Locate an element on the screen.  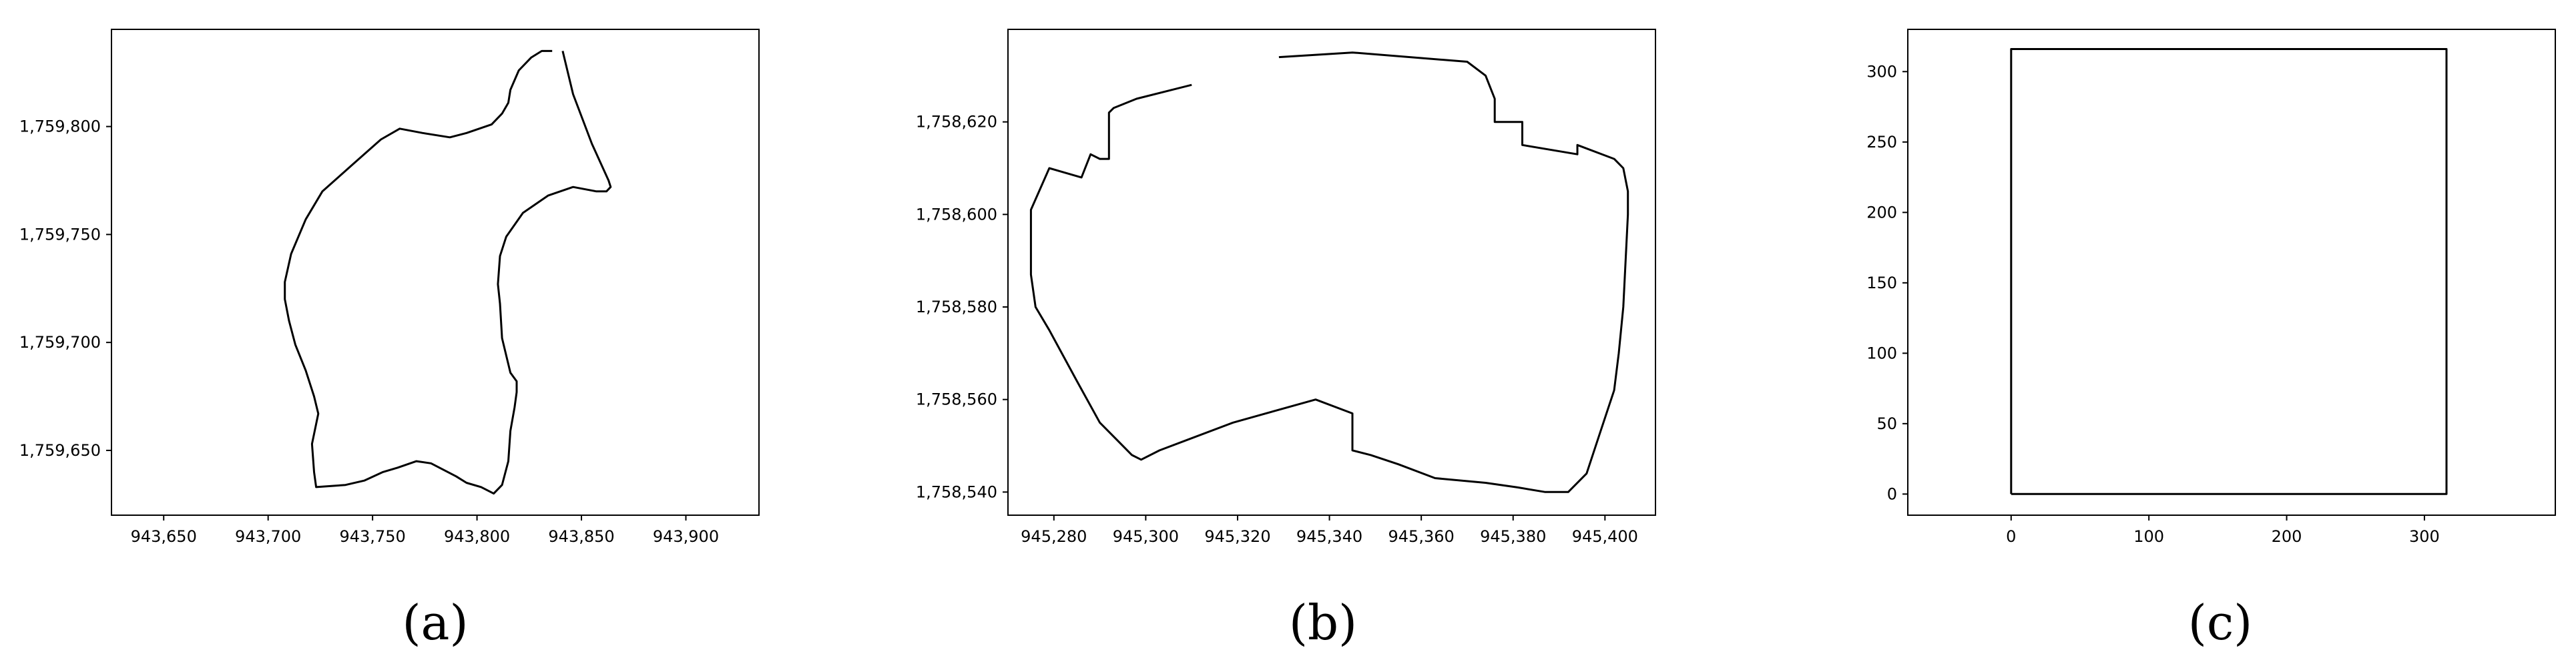
x-tick-label-a-5: 943,900 is located at coordinates (686, 536).